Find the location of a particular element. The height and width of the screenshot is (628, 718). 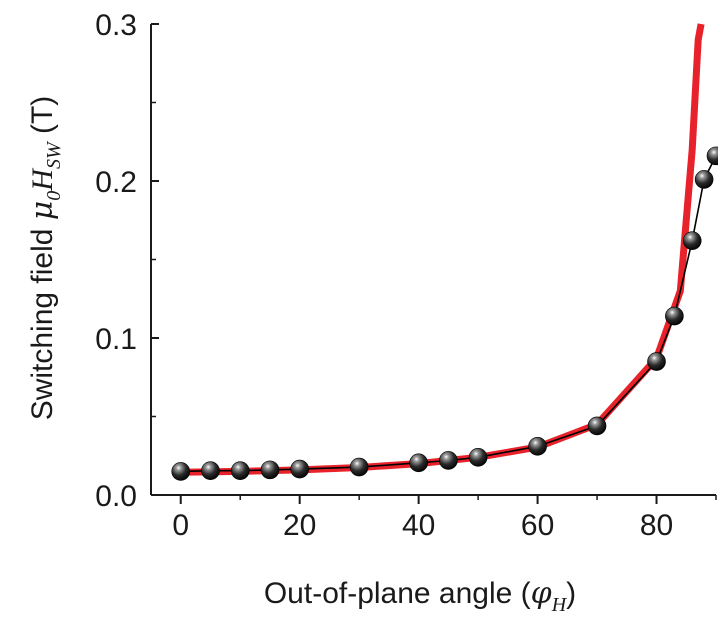

x-tick-label: 0 is located at coordinates (180, 525).